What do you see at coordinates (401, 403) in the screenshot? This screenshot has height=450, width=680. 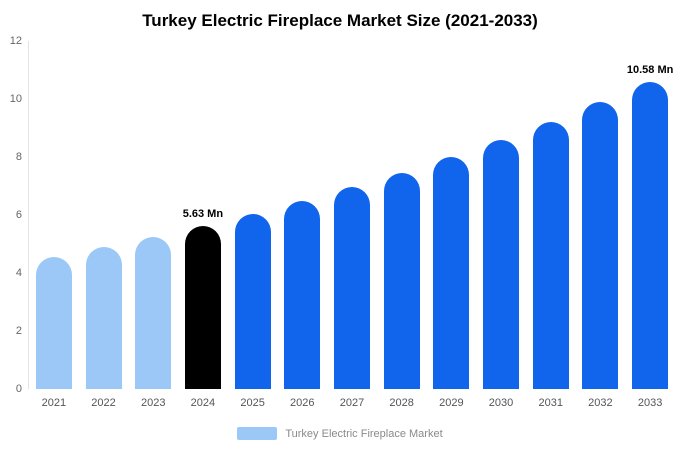 I see `x-axis-label: 2028` at bounding box center [401, 403].